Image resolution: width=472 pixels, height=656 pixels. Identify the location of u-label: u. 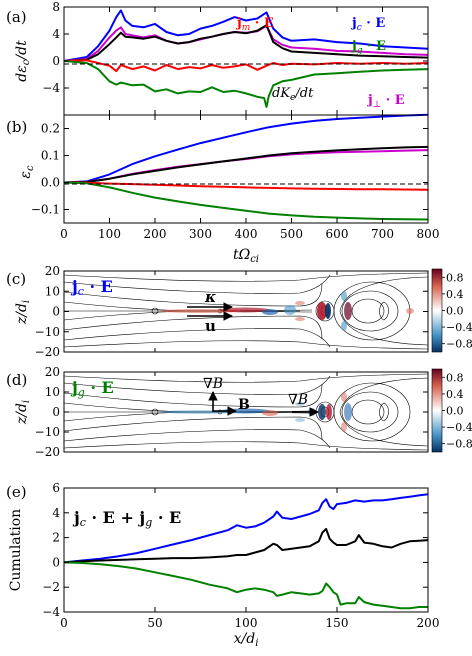
(210, 326).